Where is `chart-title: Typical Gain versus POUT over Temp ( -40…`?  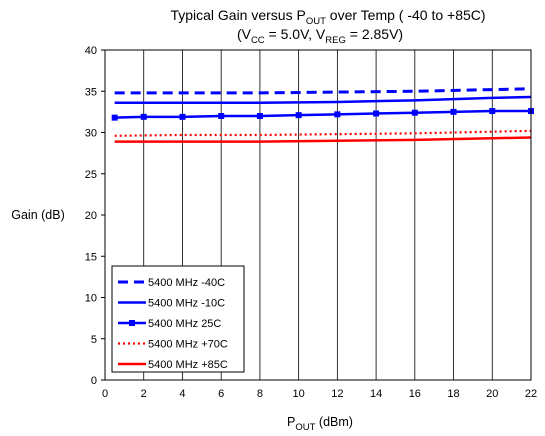
chart-title: Typical Gain versus POUT over Temp ( -40… is located at coordinates (327, 17).